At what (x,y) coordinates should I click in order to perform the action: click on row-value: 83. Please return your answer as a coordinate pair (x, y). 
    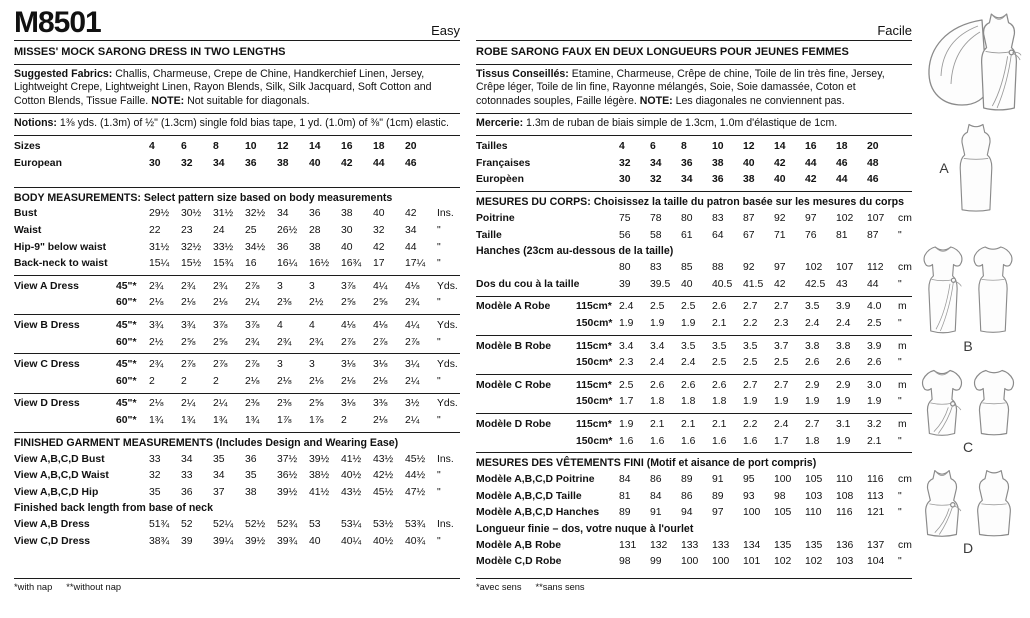
    Looking at the image, I should click on (718, 218).